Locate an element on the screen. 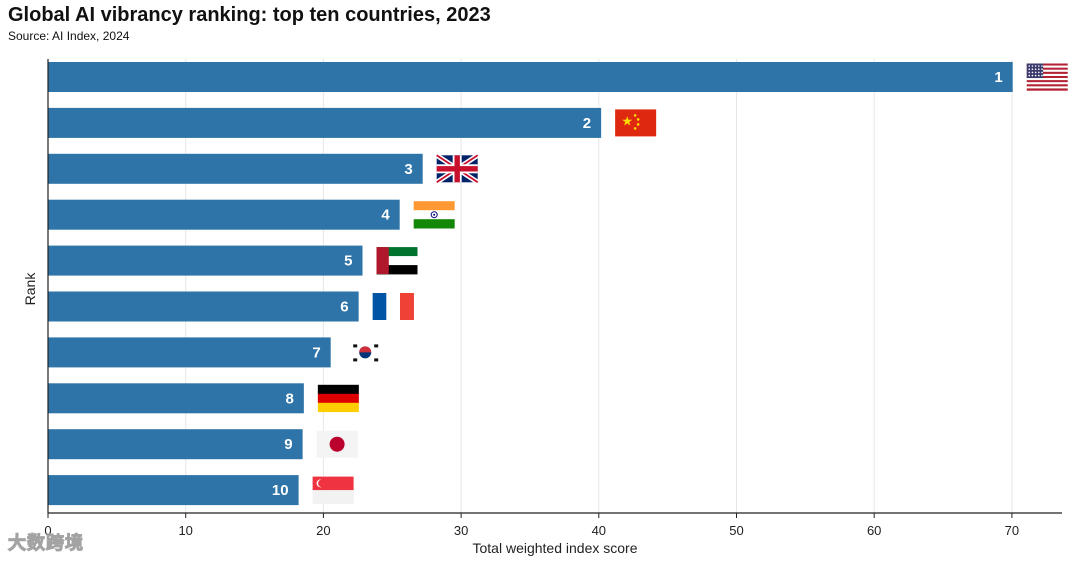 The image size is (1080, 563). chart-subtitle: Source: AI Index, 2024 is located at coordinates (69, 36).